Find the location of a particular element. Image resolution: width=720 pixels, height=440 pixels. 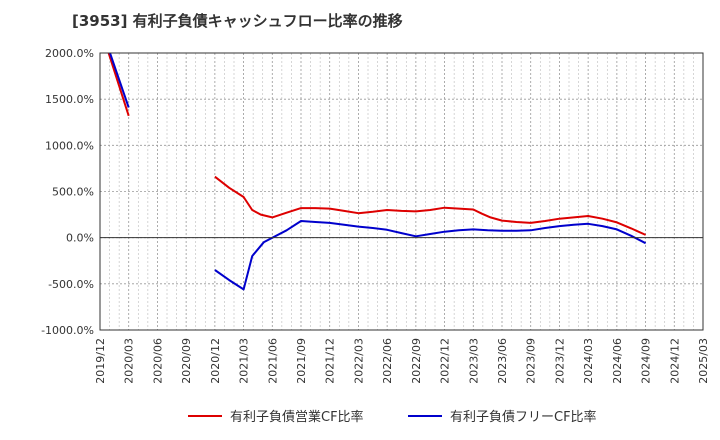

x-tick-label: 2022/09 is located at coordinates (416, 361).